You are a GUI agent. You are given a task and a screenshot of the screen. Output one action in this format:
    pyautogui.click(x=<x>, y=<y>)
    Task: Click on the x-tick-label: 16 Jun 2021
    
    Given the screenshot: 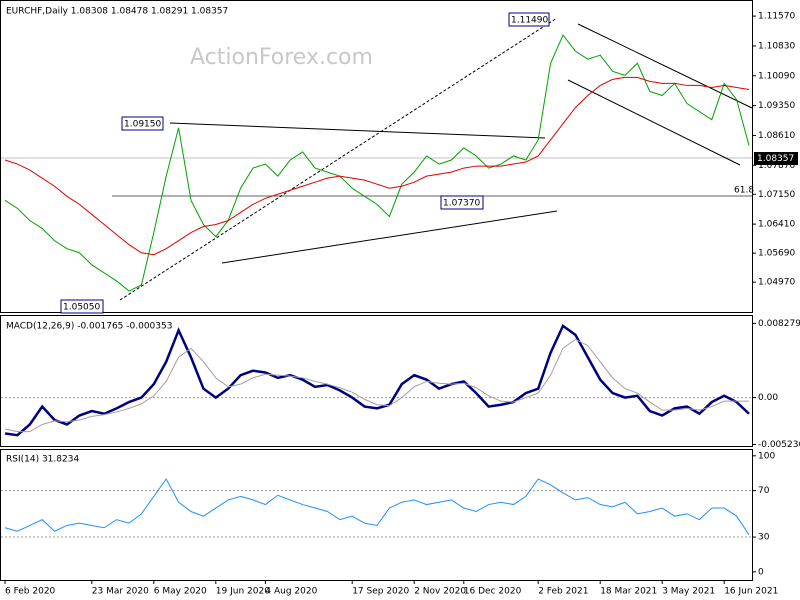 What is the action you would take?
    pyautogui.click(x=751, y=592)
    